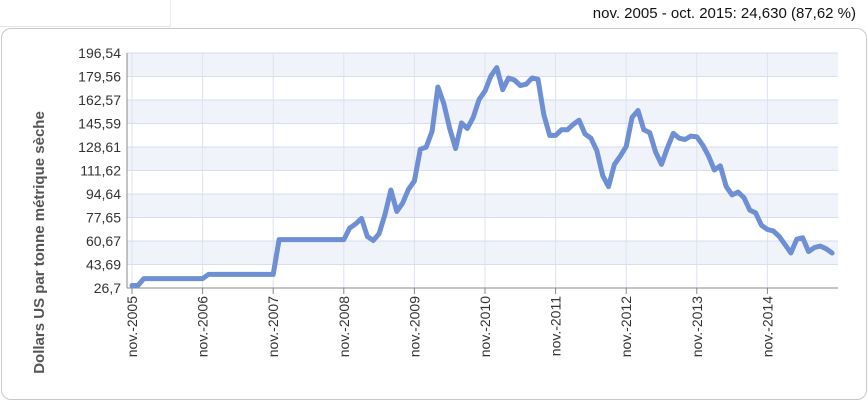  What do you see at coordinates (132, 326) in the screenshot?
I see `x-tick-label: nov.-2005` at bounding box center [132, 326].